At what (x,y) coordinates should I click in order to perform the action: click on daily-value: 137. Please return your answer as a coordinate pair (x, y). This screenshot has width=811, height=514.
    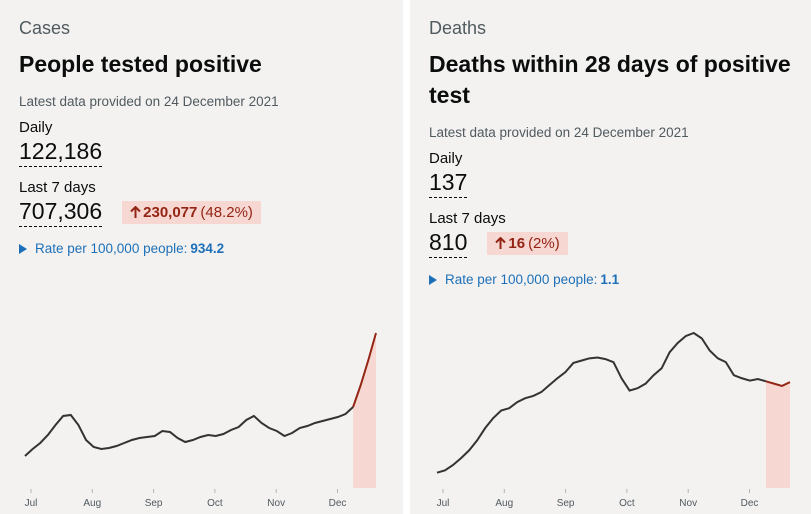
    Looking at the image, I should click on (448, 183).